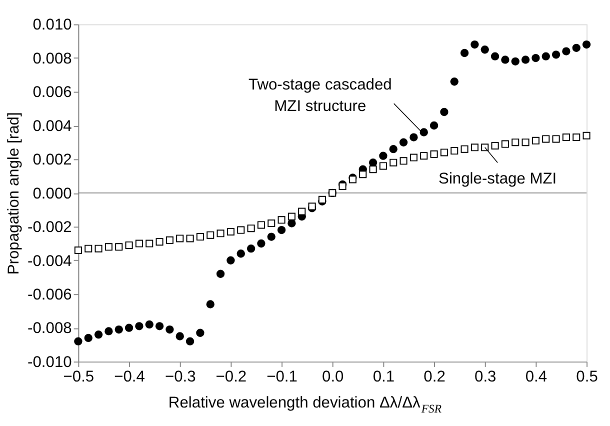 The width and height of the screenshot is (610, 426). I want to click on x-tick-label: 0.4, so click(536, 377).